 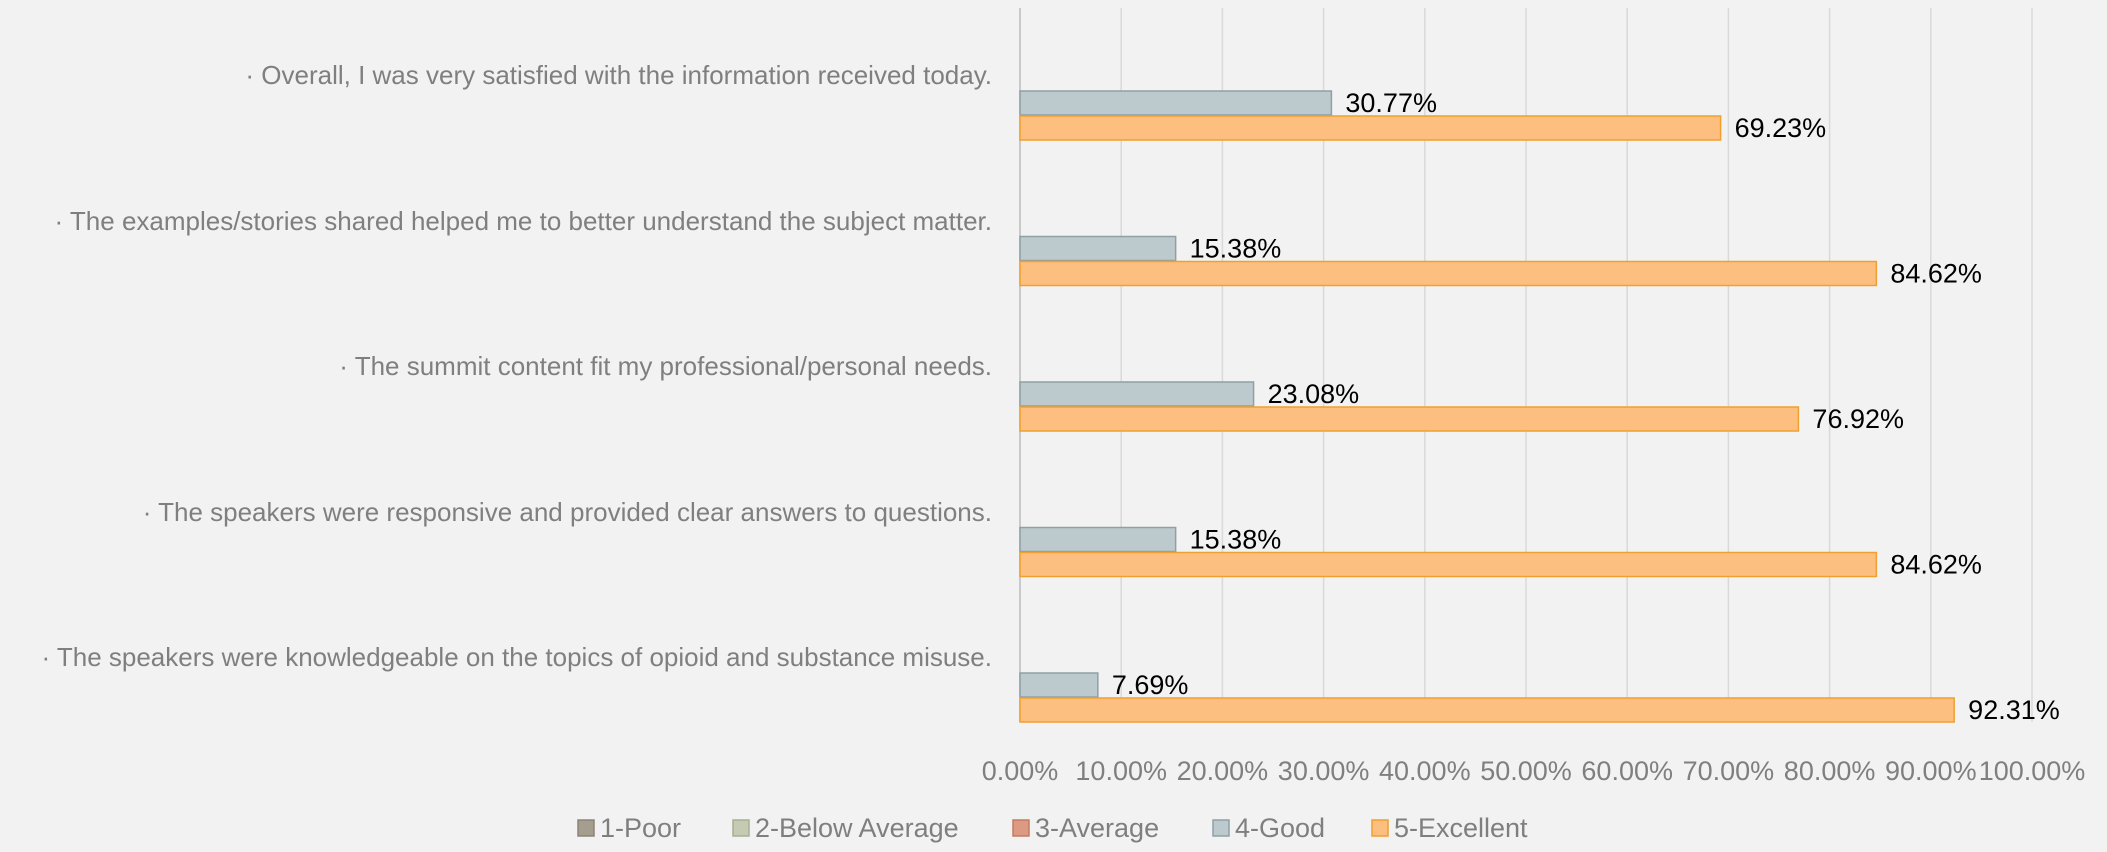 What do you see at coordinates (1020, 771) in the screenshot?
I see `x-tick-label: 0.00%` at bounding box center [1020, 771].